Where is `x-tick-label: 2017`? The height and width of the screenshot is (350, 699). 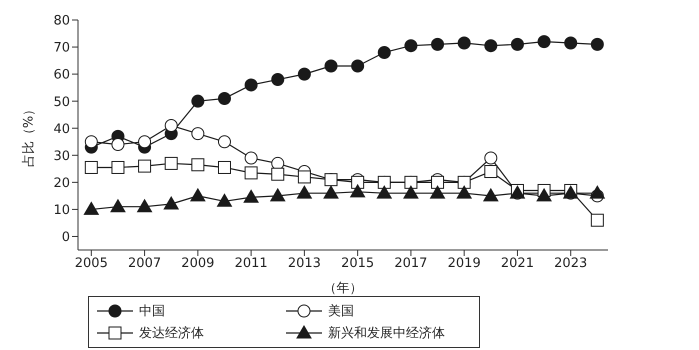 x-tick-label: 2017 is located at coordinates (411, 264).